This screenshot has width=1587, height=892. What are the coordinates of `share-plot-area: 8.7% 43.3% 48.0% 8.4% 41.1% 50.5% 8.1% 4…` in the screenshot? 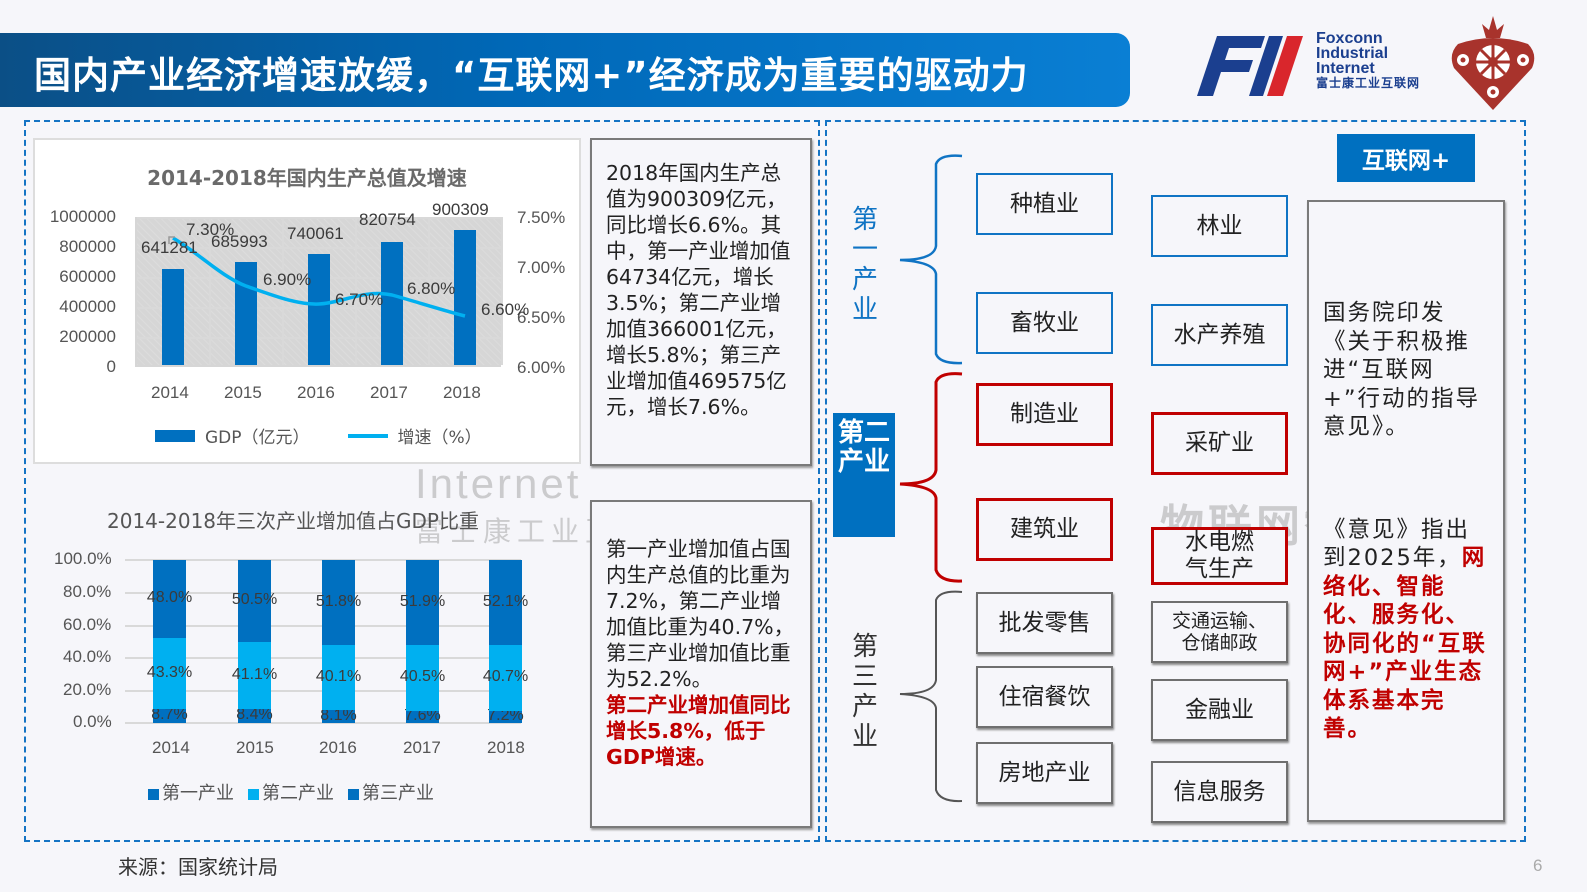 It's located at (326, 641).